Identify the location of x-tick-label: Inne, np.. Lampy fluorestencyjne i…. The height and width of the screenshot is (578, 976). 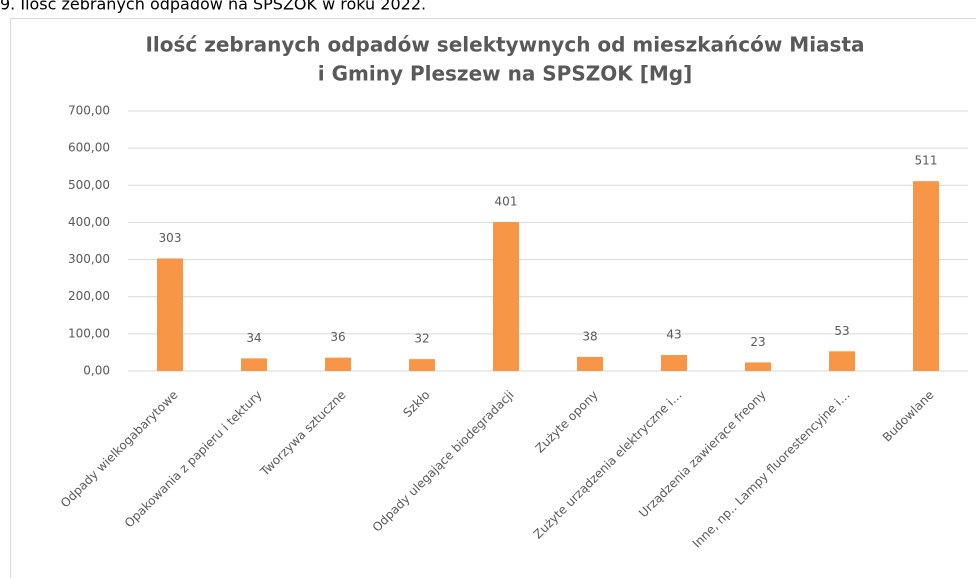
(771, 469).